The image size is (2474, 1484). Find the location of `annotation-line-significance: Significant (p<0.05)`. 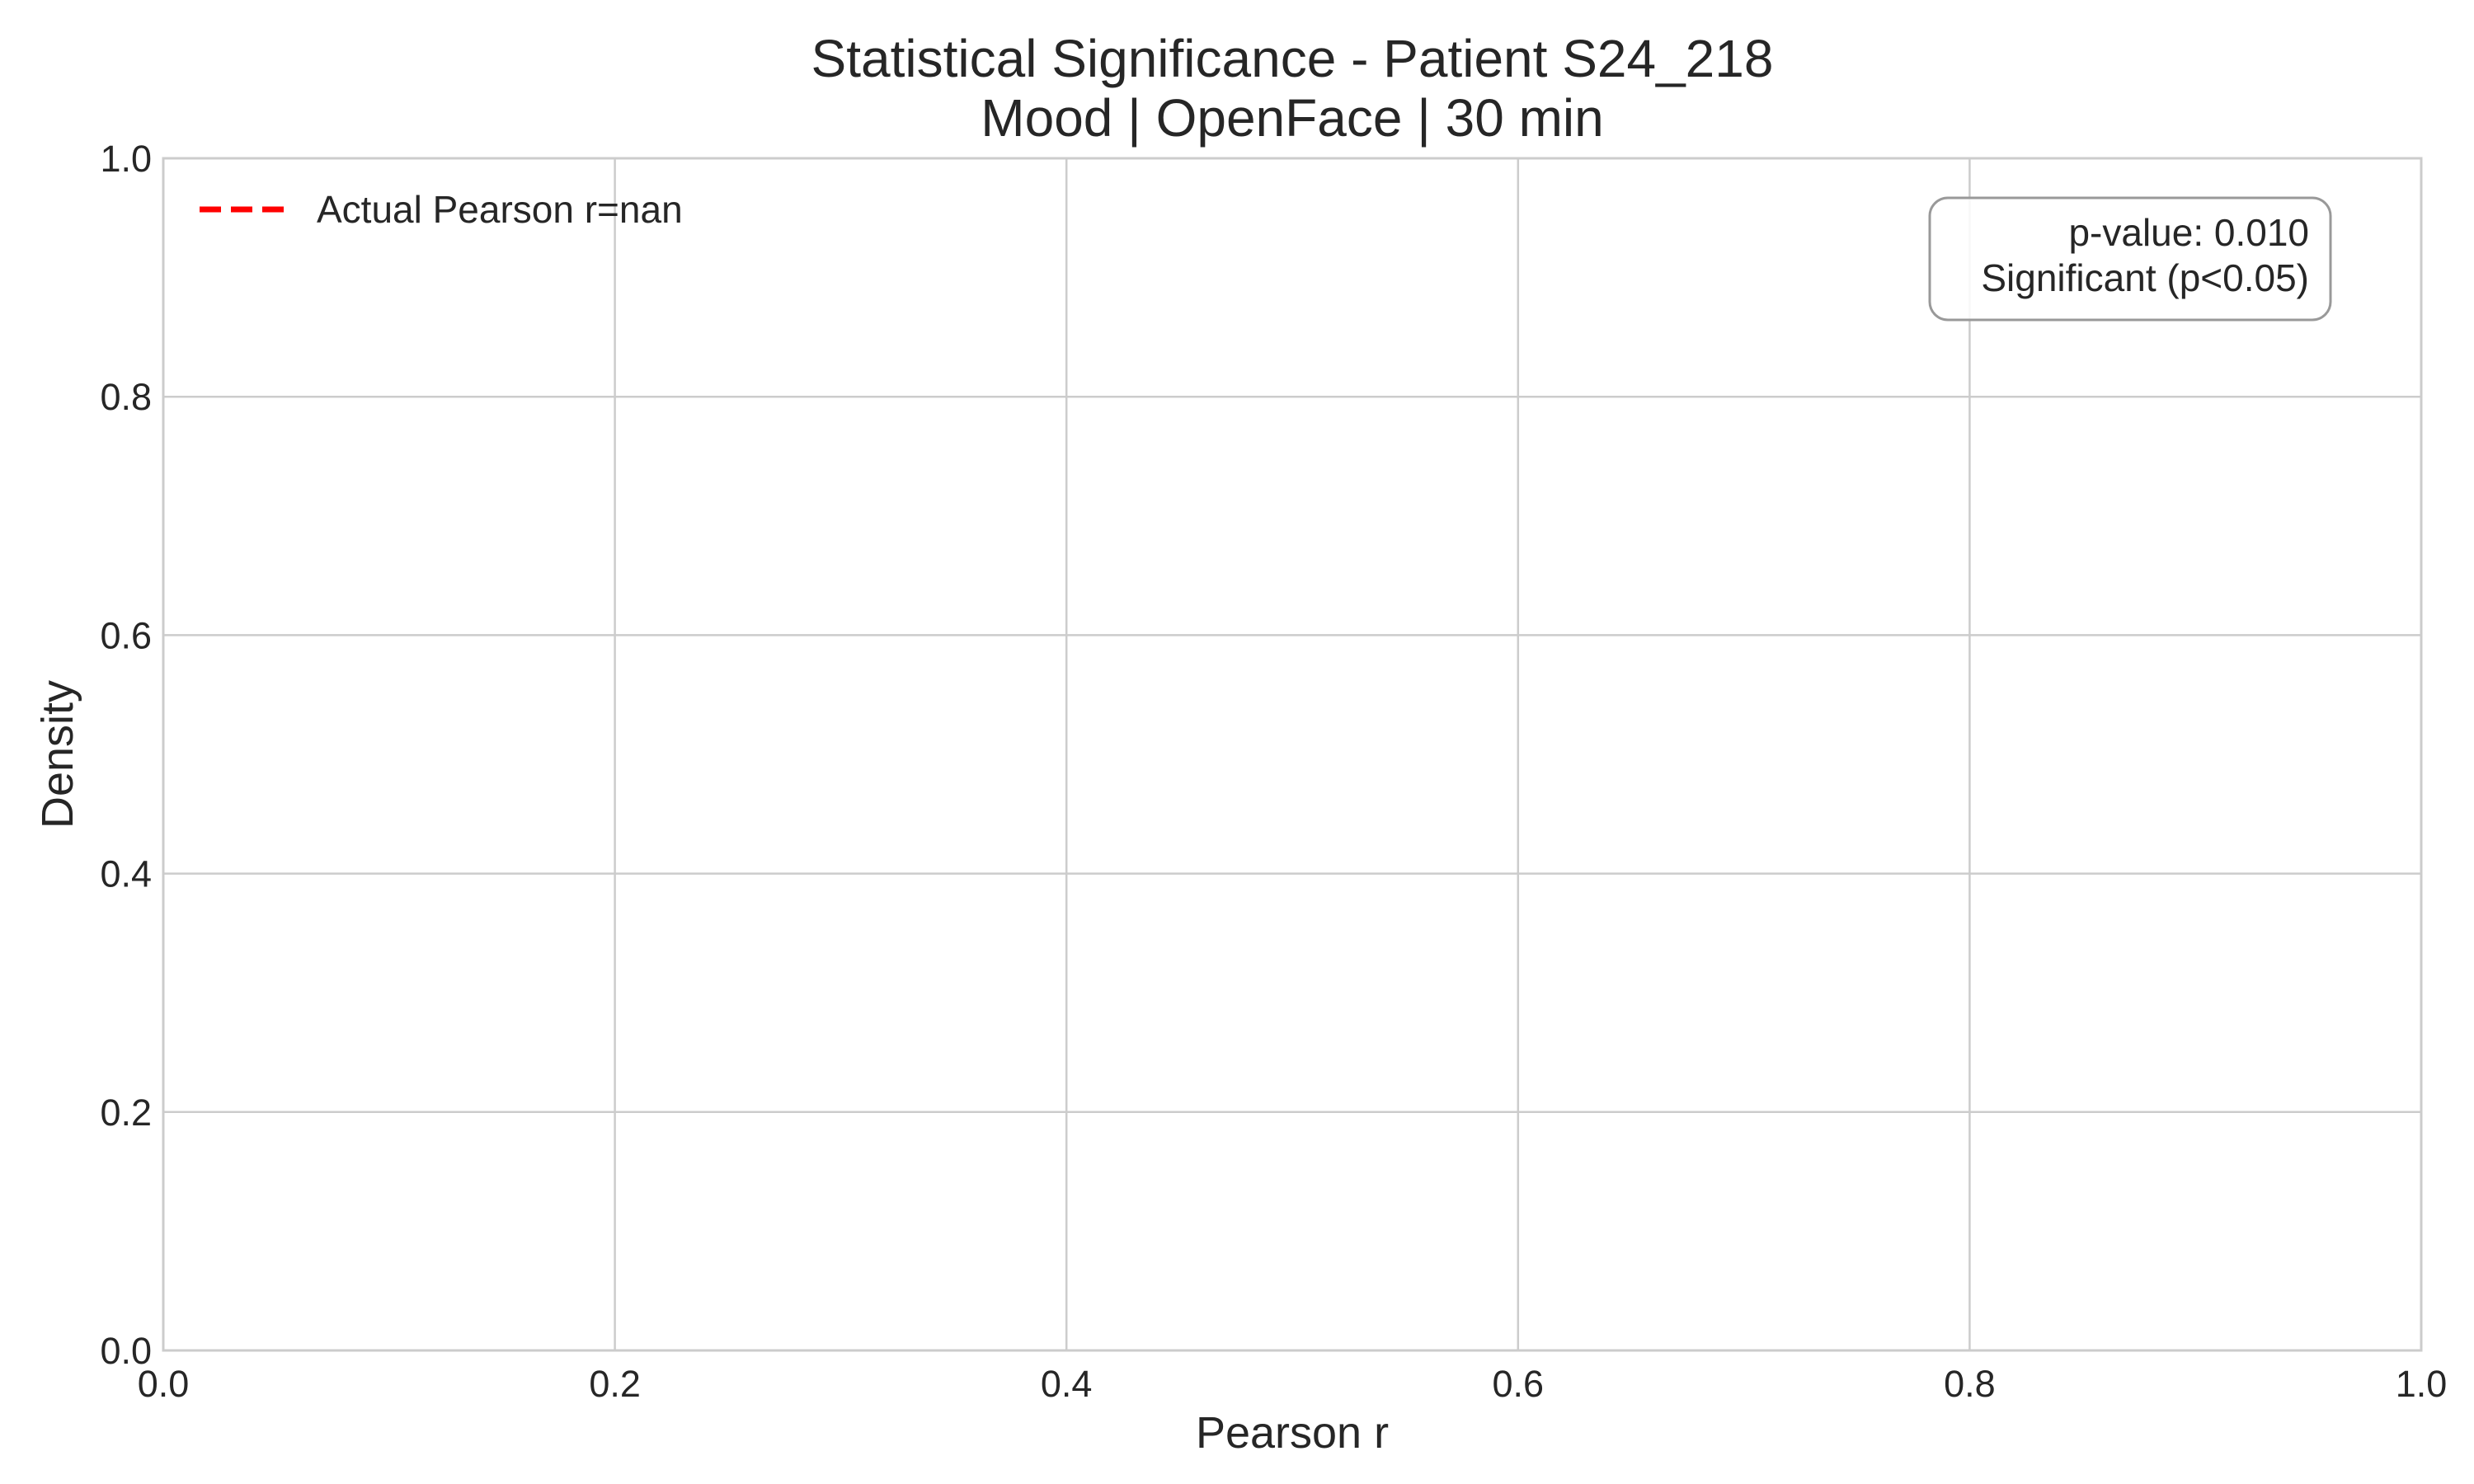

annotation-line-significance: Significant (p<0.05) is located at coordinates (2145, 277).